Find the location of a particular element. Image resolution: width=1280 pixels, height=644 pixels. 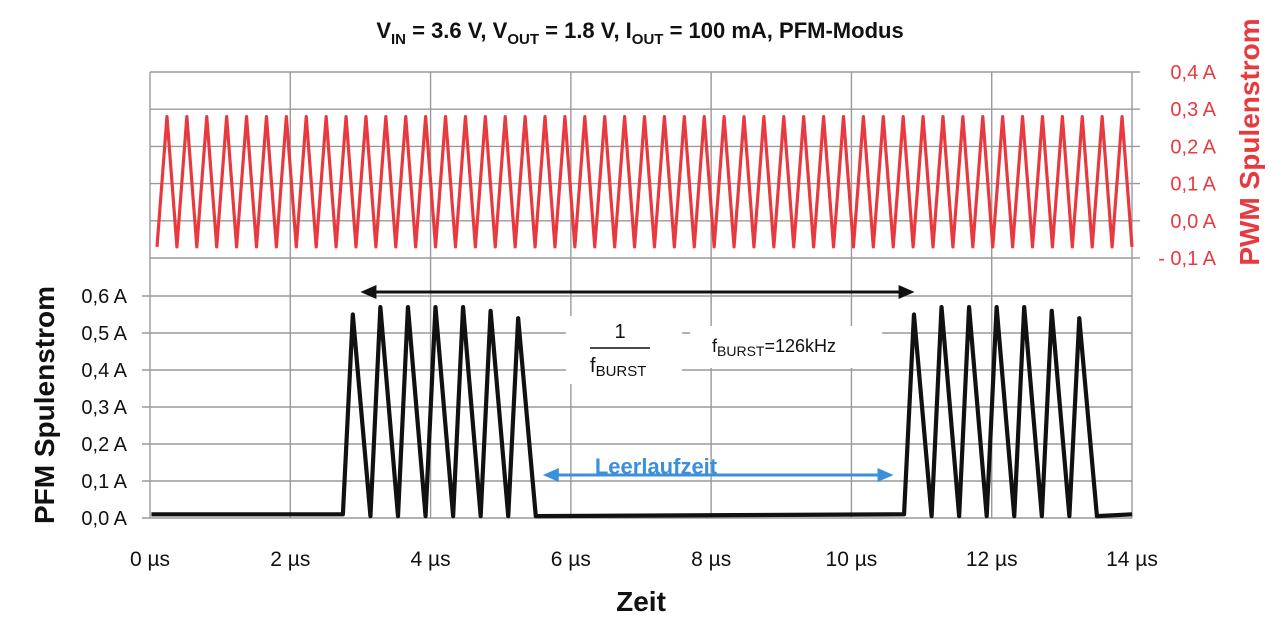

x-tick-label: 4 µs is located at coordinates (431, 559).